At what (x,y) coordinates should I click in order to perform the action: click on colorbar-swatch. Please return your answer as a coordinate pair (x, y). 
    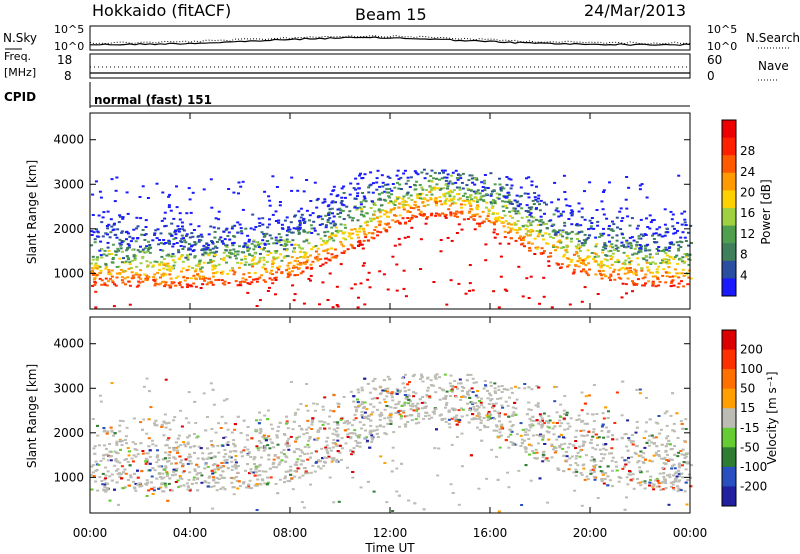
    Looking at the image, I should click on (729, 181).